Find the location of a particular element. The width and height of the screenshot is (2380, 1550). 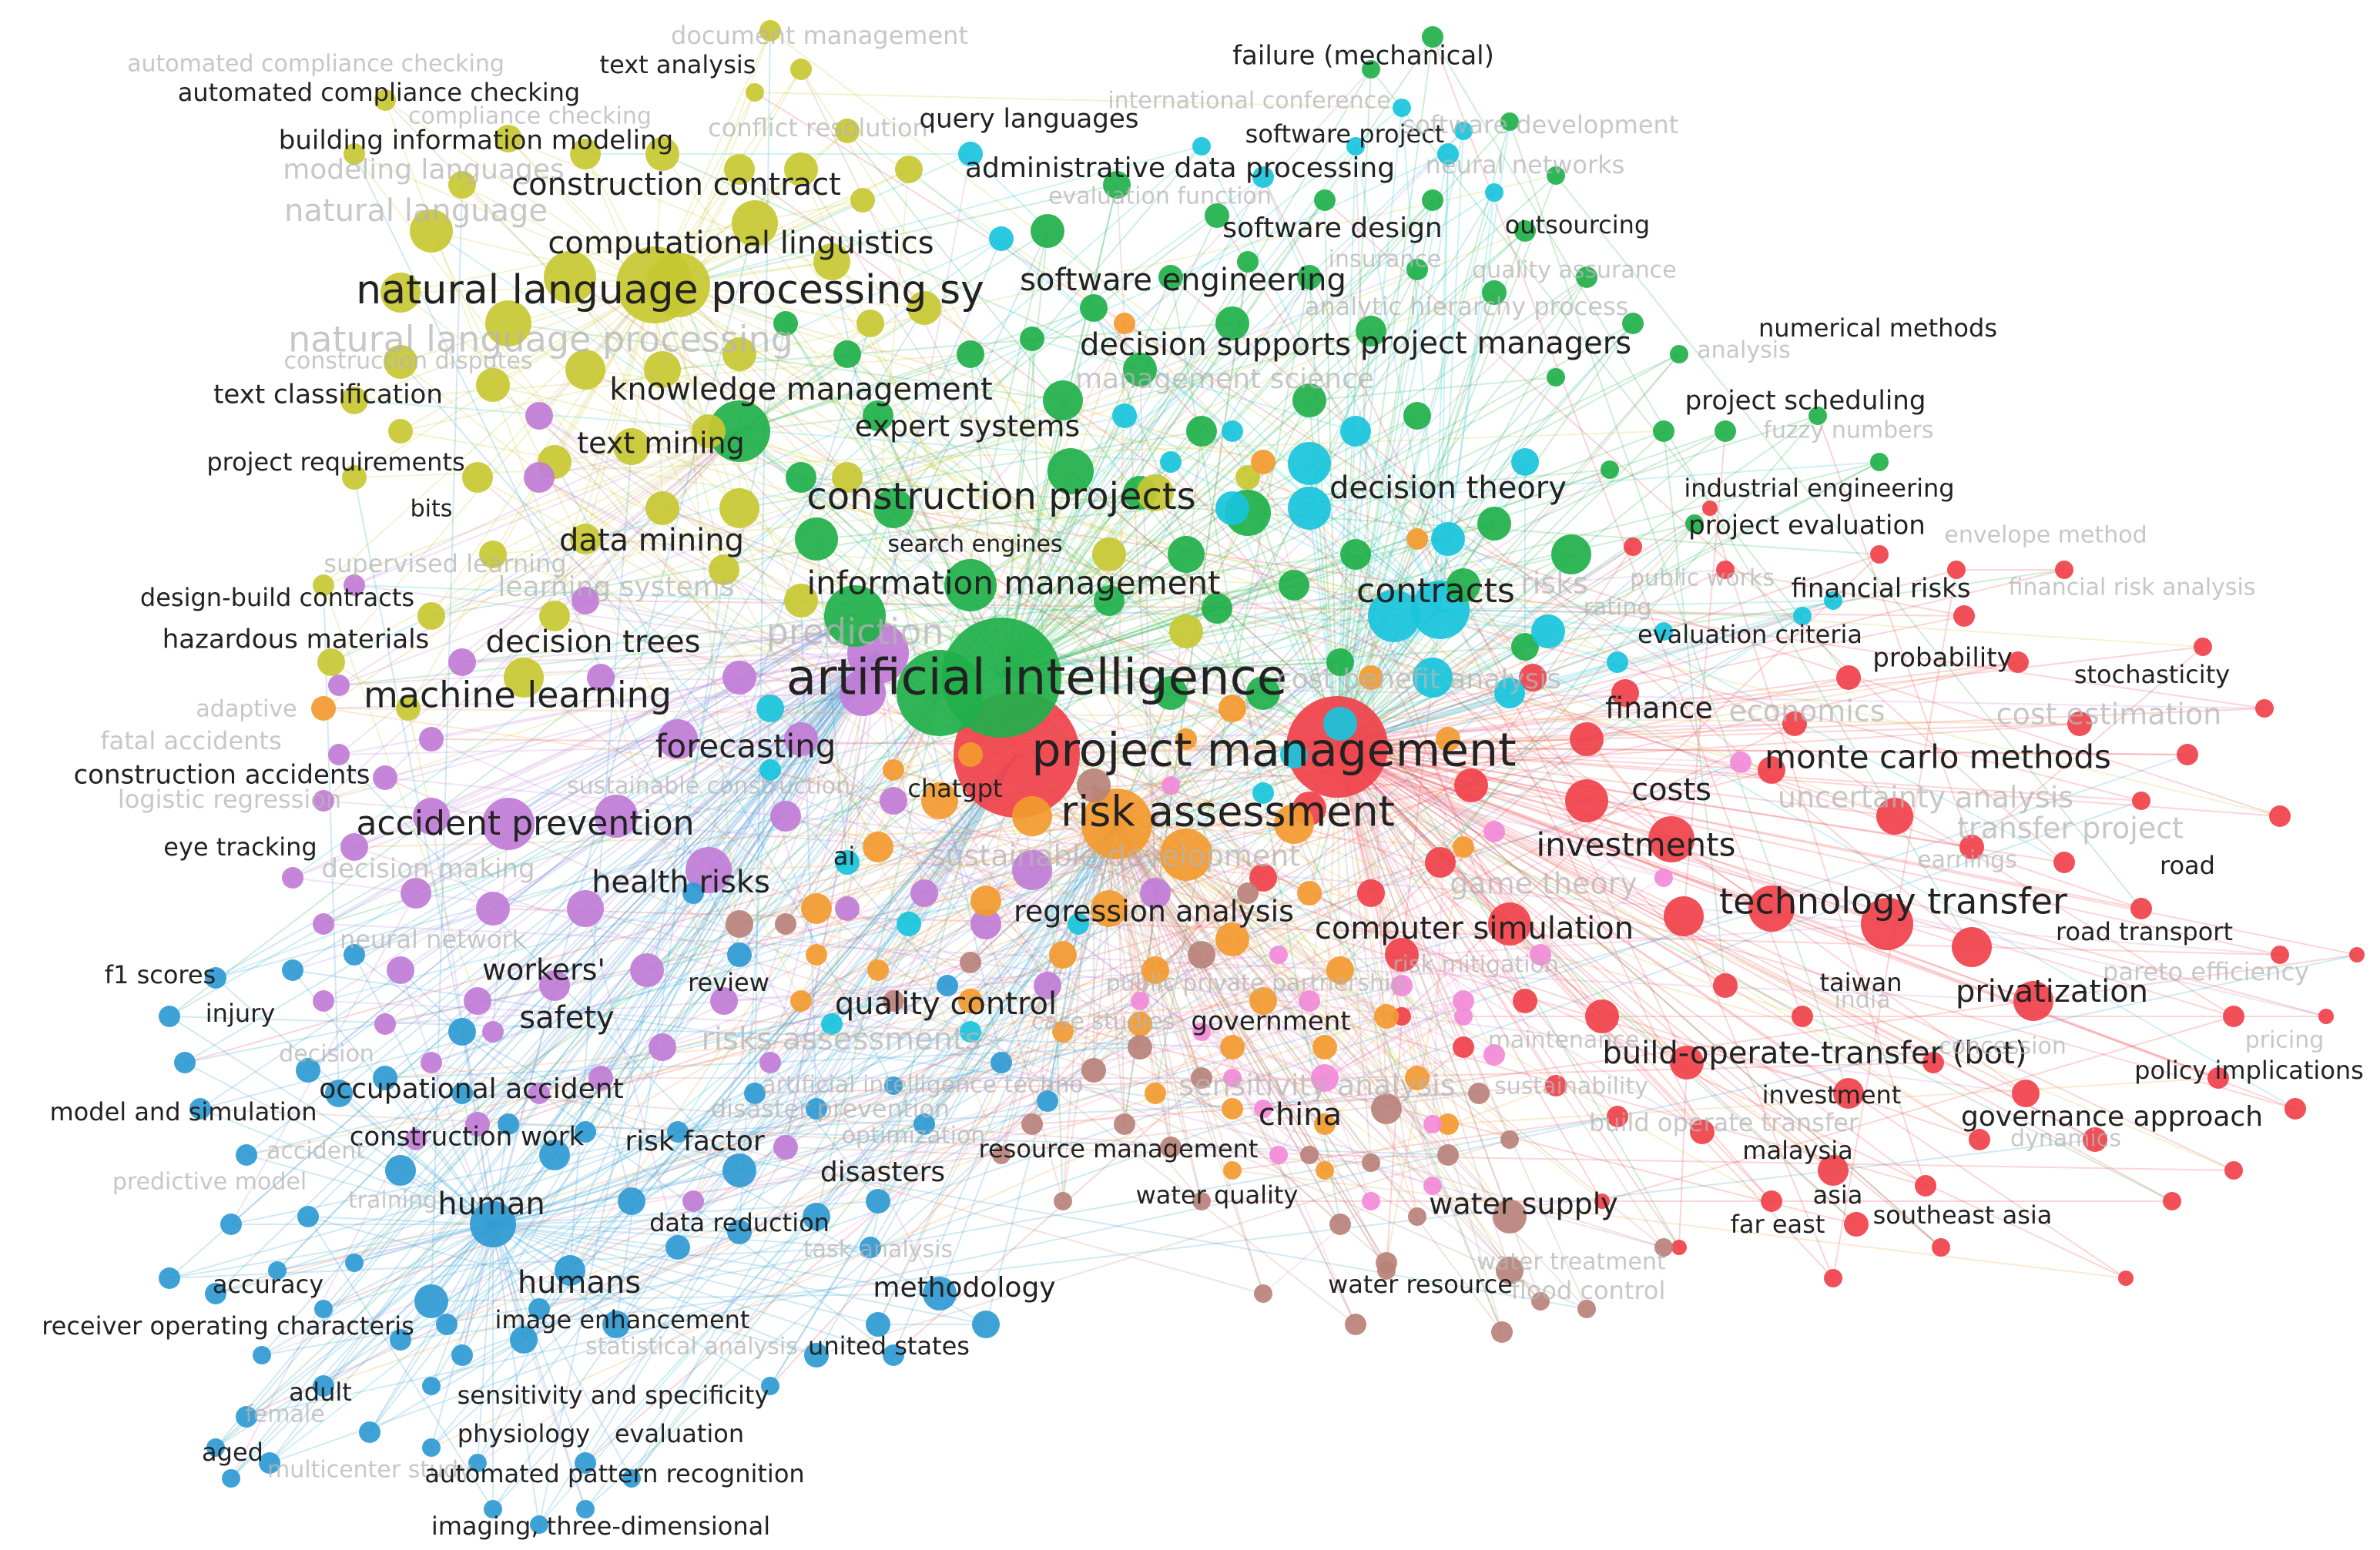

keyword-label: public private partnership is located at coordinates (1256, 984).